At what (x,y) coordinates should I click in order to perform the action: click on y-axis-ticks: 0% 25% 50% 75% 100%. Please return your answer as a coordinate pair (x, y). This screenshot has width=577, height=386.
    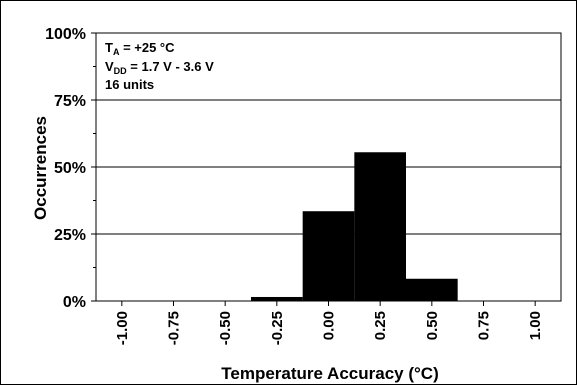
    Looking at the image, I should click on (70, 168).